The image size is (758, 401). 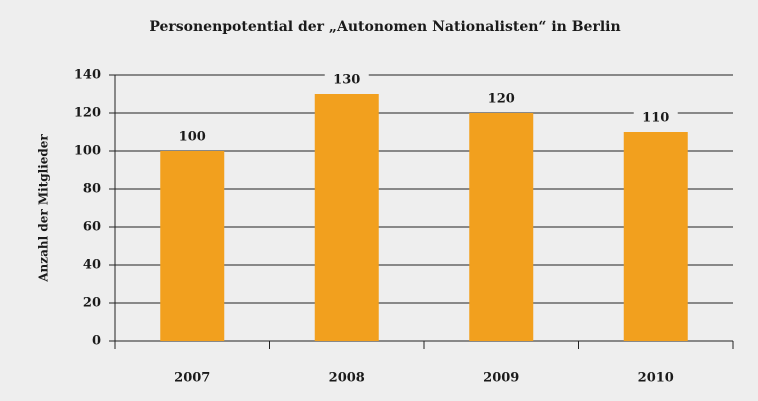 What do you see at coordinates (96, 341) in the screenshot?
I see `y-tick-label: 0` at bounding box center [96, 341].